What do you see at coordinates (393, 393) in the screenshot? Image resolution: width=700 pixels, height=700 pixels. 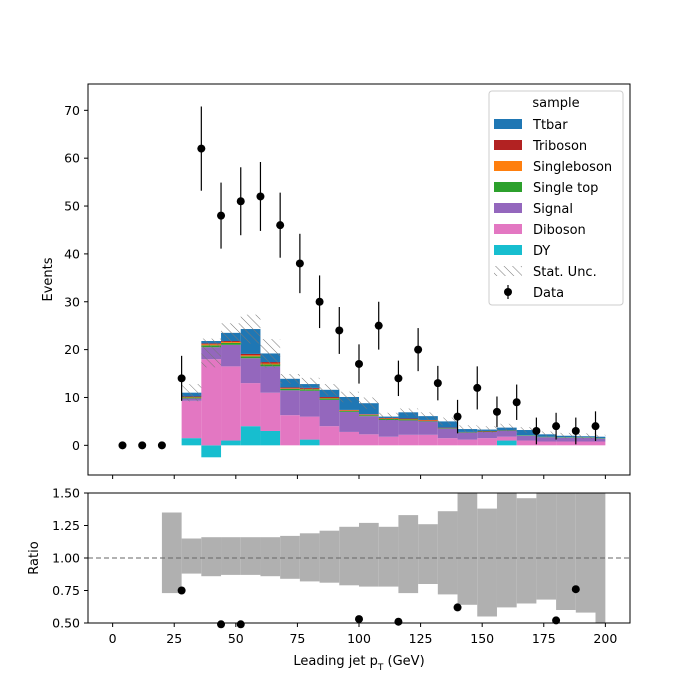 I see `main-stack-layer` at bounding box center [393, 393].